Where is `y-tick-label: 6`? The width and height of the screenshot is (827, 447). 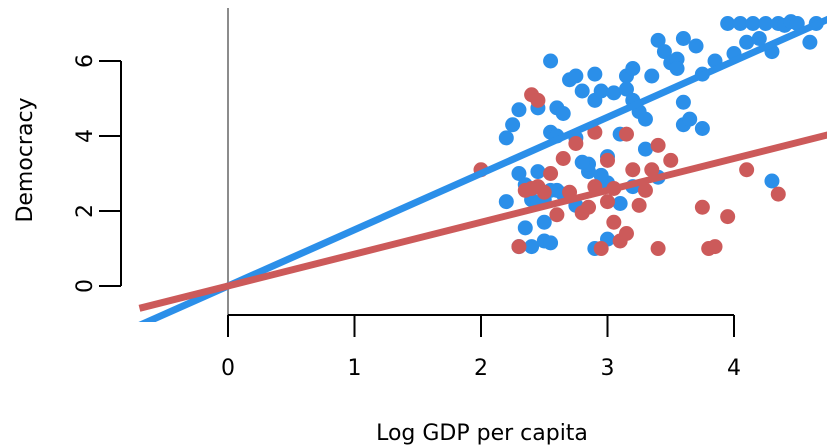
y-tick-label: 6 is located at coordinates (85, 61).